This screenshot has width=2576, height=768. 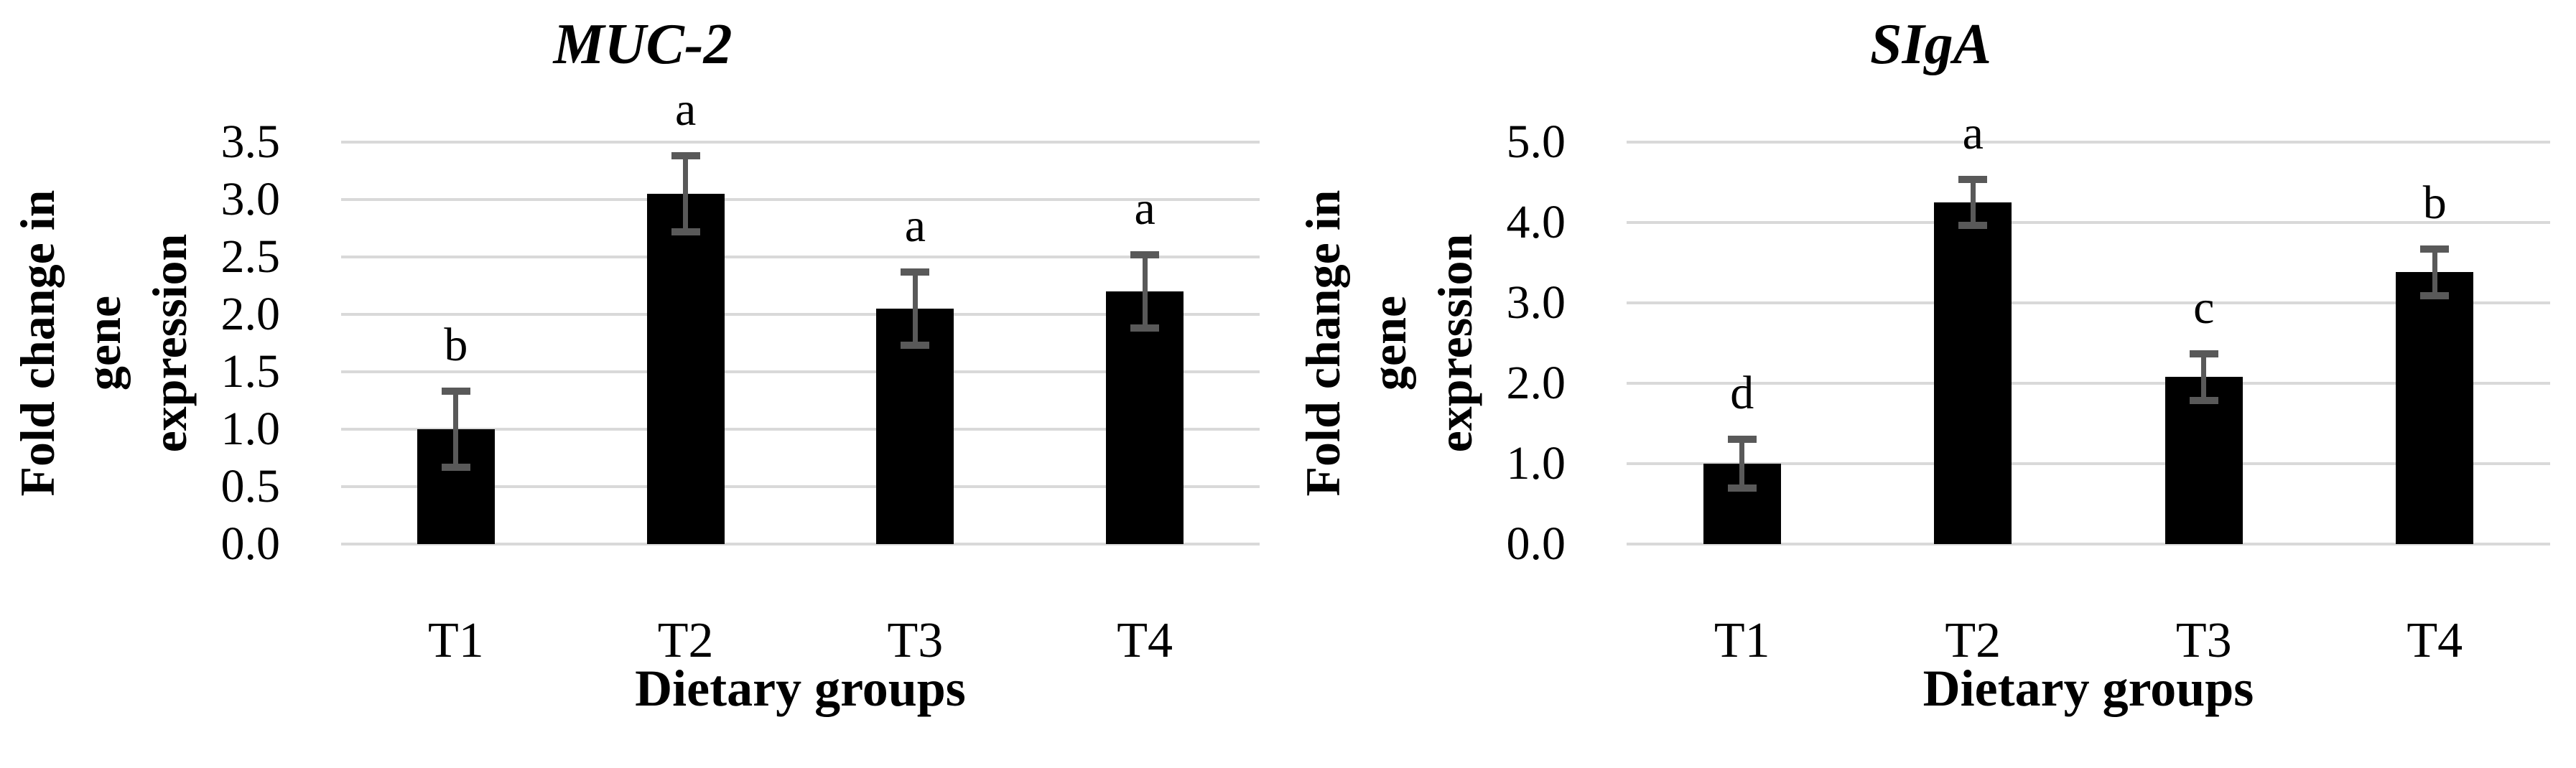 What do you see at coordinates (2204, 307) in the screenshot?
I see `significance-letter: c` at bounding box center [2204, 307].